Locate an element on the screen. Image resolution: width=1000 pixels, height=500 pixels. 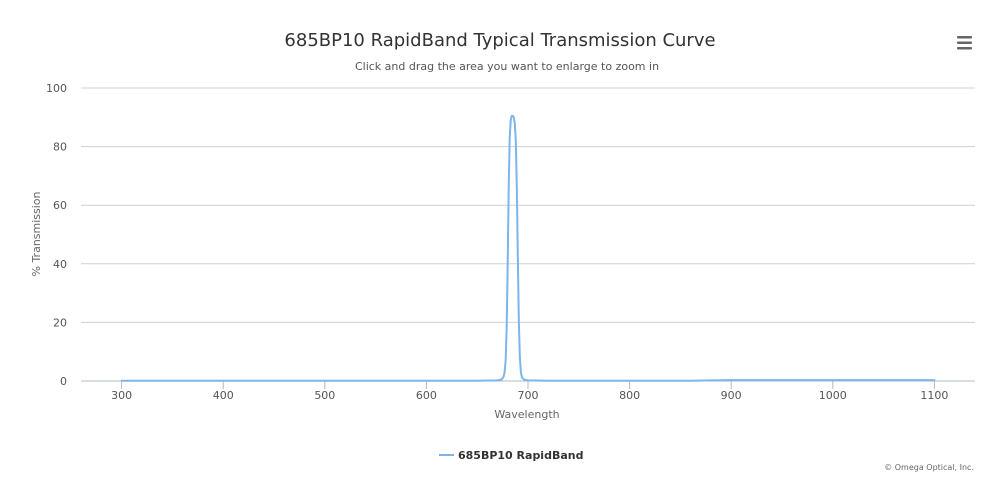
legend: 685BP10 RapidBand is located at coordinates (511, 455).